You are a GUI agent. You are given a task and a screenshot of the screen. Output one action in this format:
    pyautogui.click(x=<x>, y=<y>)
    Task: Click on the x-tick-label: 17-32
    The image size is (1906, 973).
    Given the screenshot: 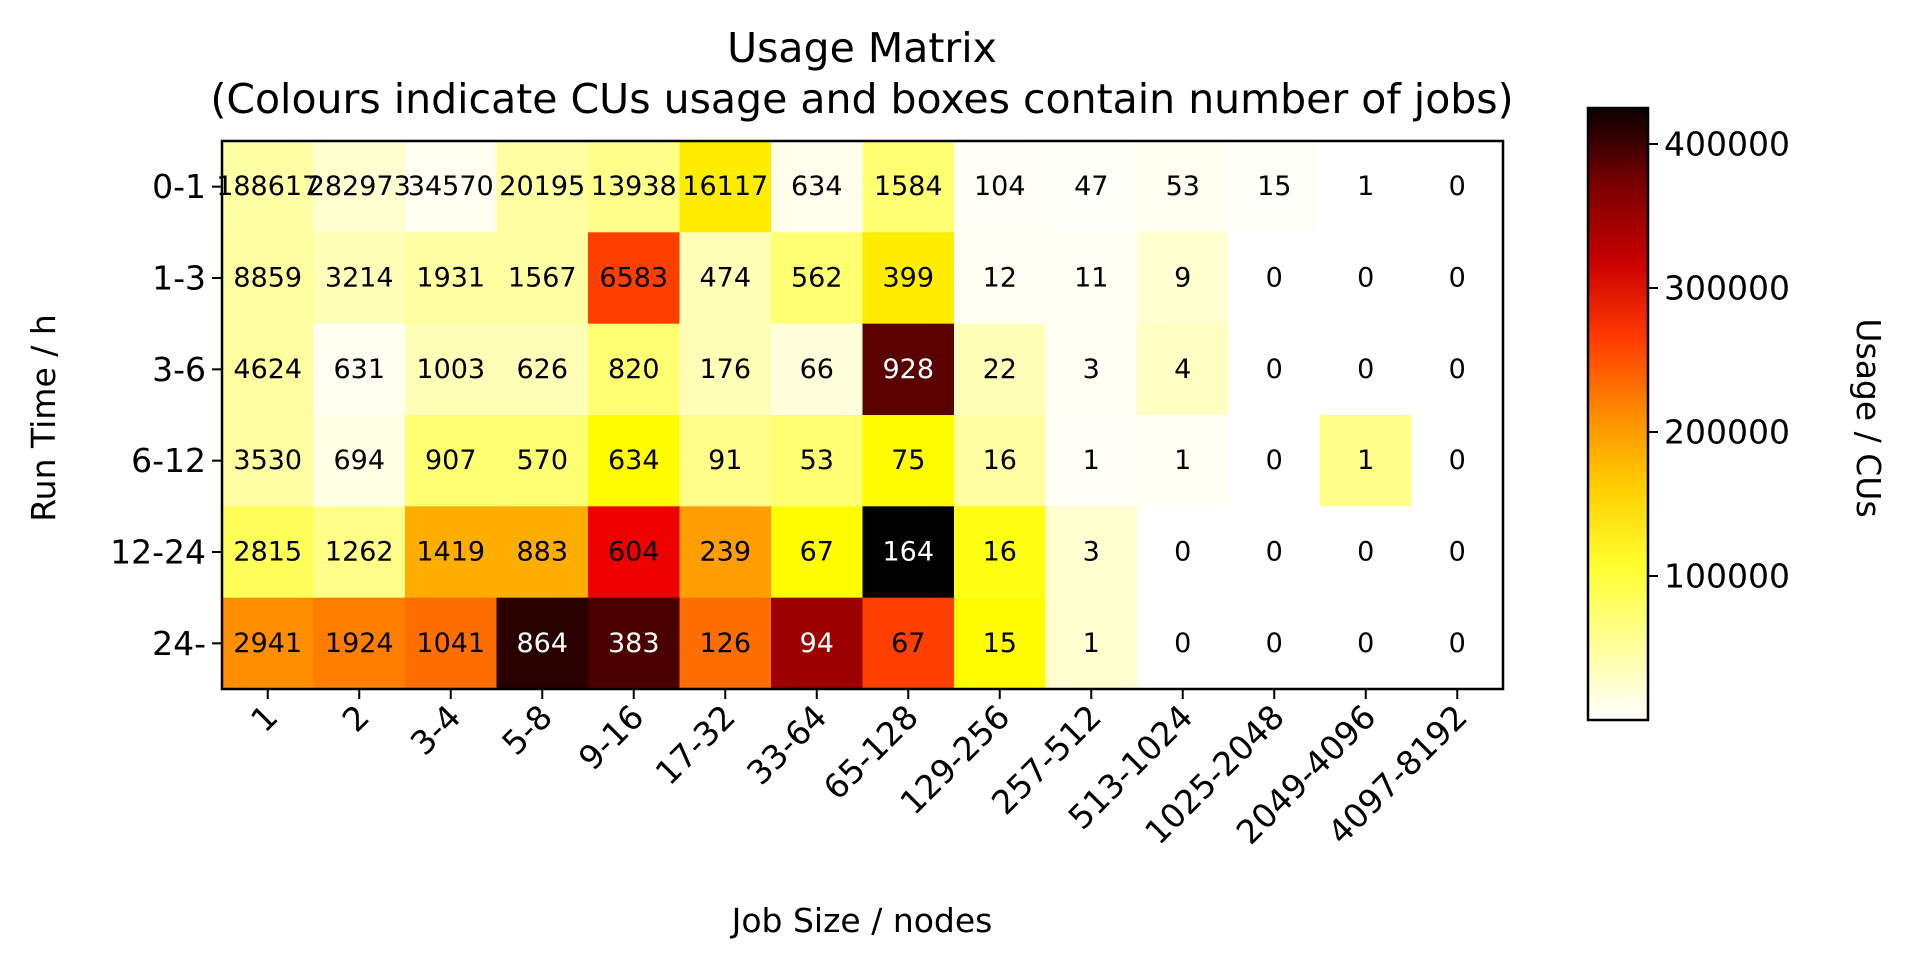 What is the action you would take?
    pyautogui.click(x=695, y=744)
    